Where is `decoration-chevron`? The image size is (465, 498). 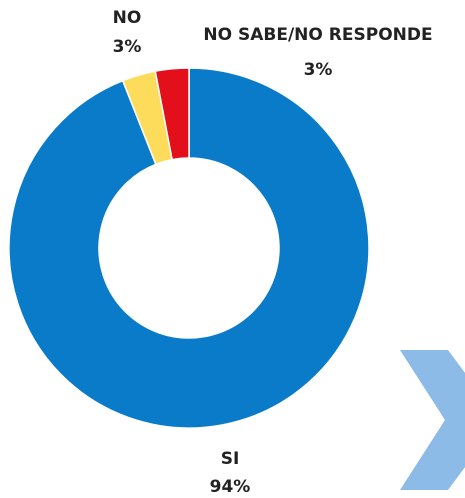
decoration-chevron is located at coordinates (432, 420).